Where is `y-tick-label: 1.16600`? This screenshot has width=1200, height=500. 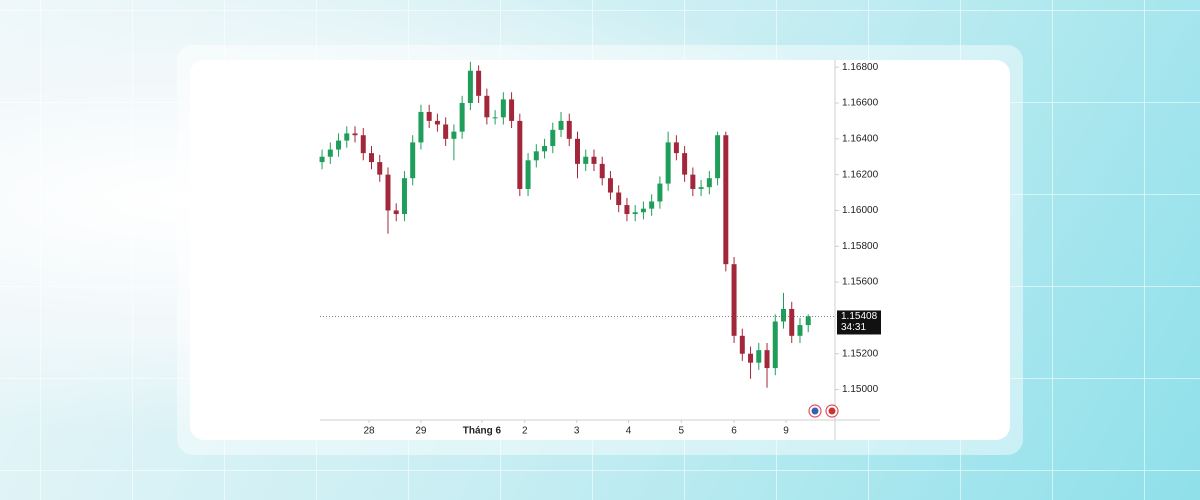 y-tick-label: 1.16600 is located at coordinates (860, 103).